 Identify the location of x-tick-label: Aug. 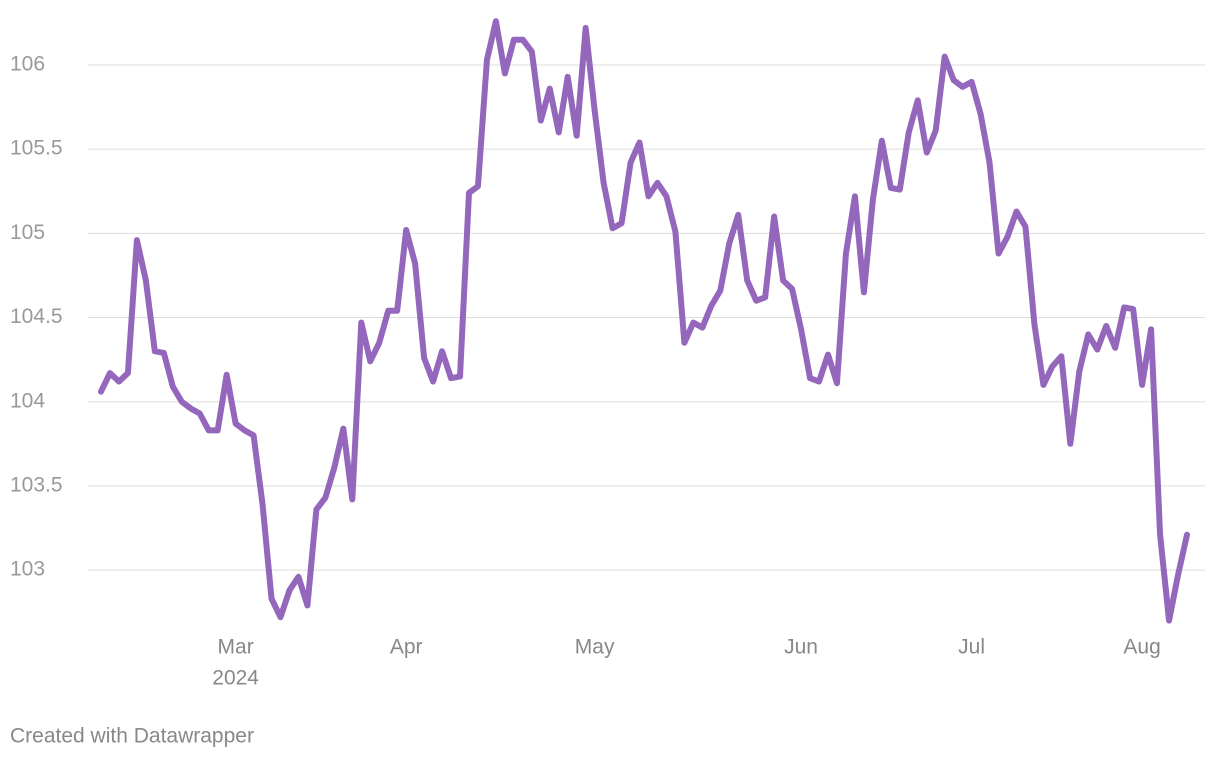
(1141, 647).